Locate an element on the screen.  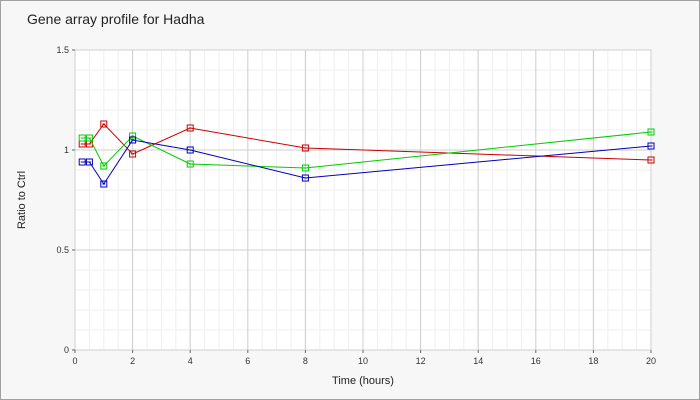
series-group is located at coordinates (366, 154).